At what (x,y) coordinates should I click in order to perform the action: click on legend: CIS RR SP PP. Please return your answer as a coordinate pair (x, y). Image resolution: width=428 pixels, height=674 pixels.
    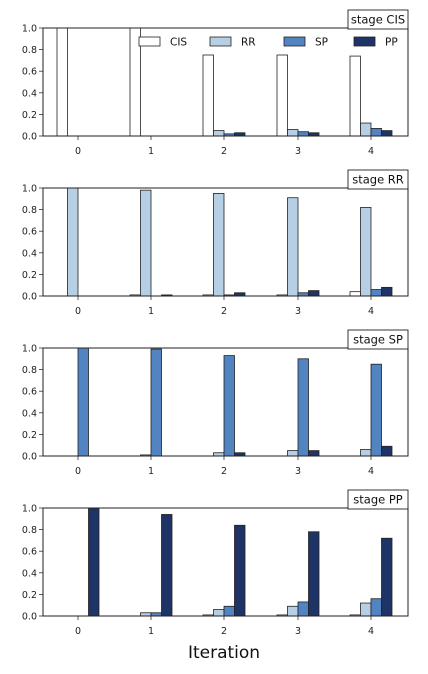
    Looking at the image, I should click on (268, 42).